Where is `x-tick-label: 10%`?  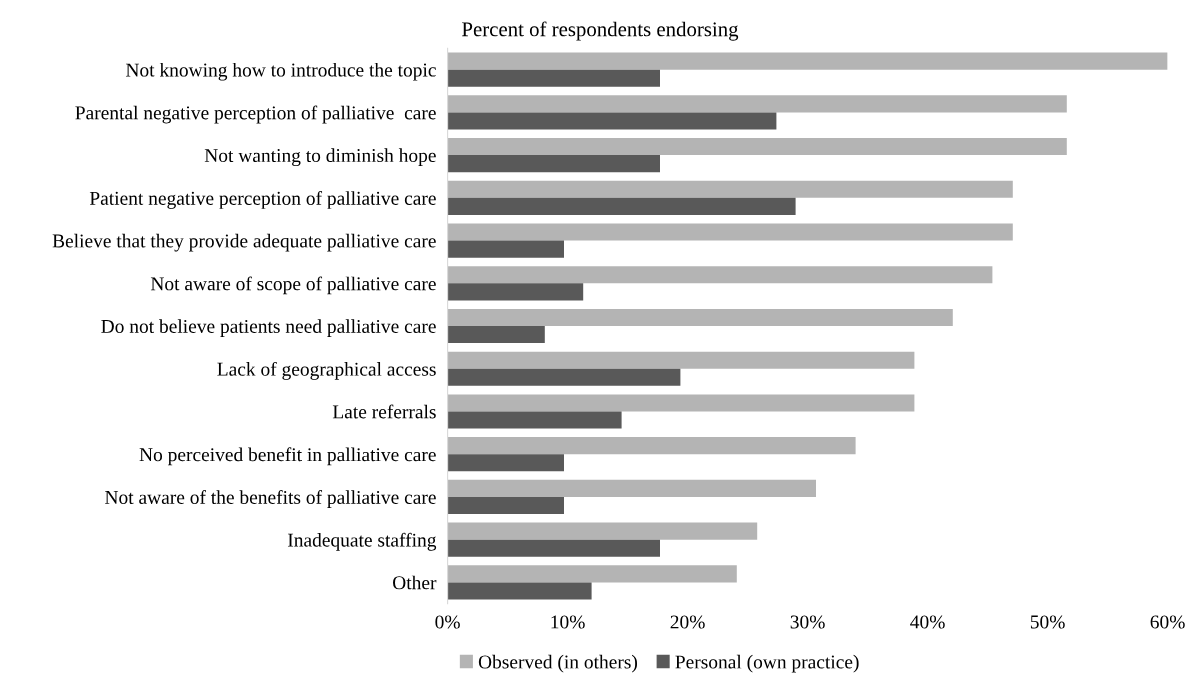 x-tick-label: 10% is located at coordinates (568, 622).